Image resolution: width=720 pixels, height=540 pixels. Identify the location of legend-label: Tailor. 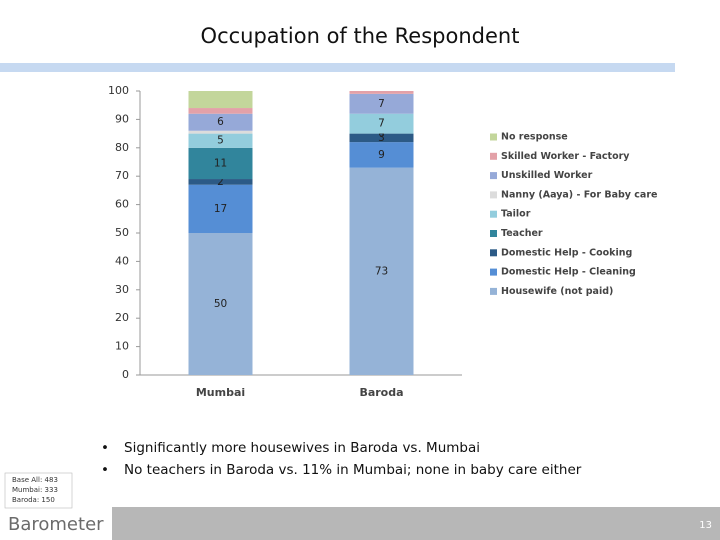
(516, 214).